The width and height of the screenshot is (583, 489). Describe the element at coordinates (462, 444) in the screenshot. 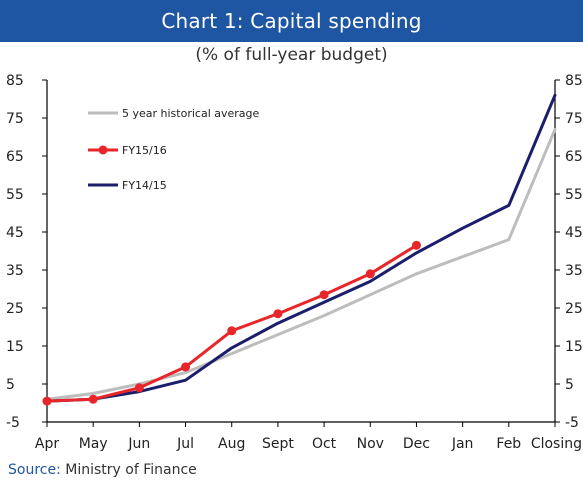

I see `x-tick-label: Jan` at that location.